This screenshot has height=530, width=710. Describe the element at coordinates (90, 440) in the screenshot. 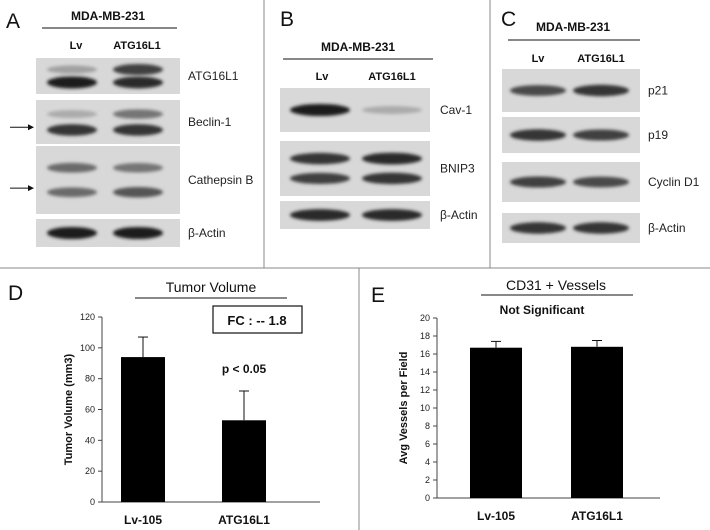

I see `chart-d-y-tick-label: 40` at that location.